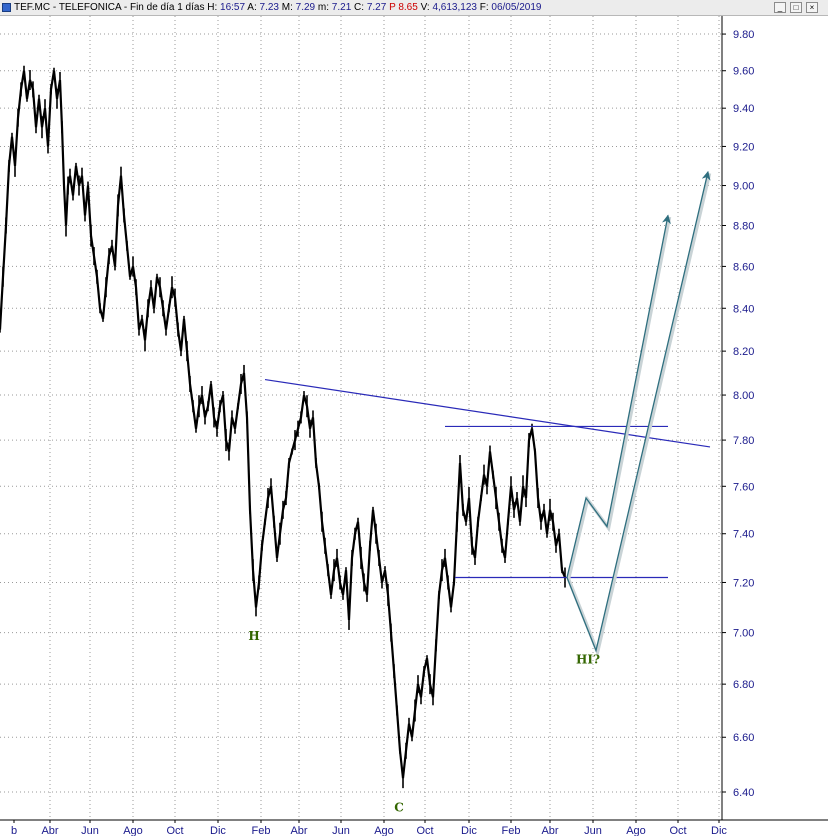 Image resolution: width=828 pixels, height=836 pixels. What do you see at coordinates (305, 7) in the screenshot?
I see `quote-field-value: 7.29` at bounding box center [305, 7].